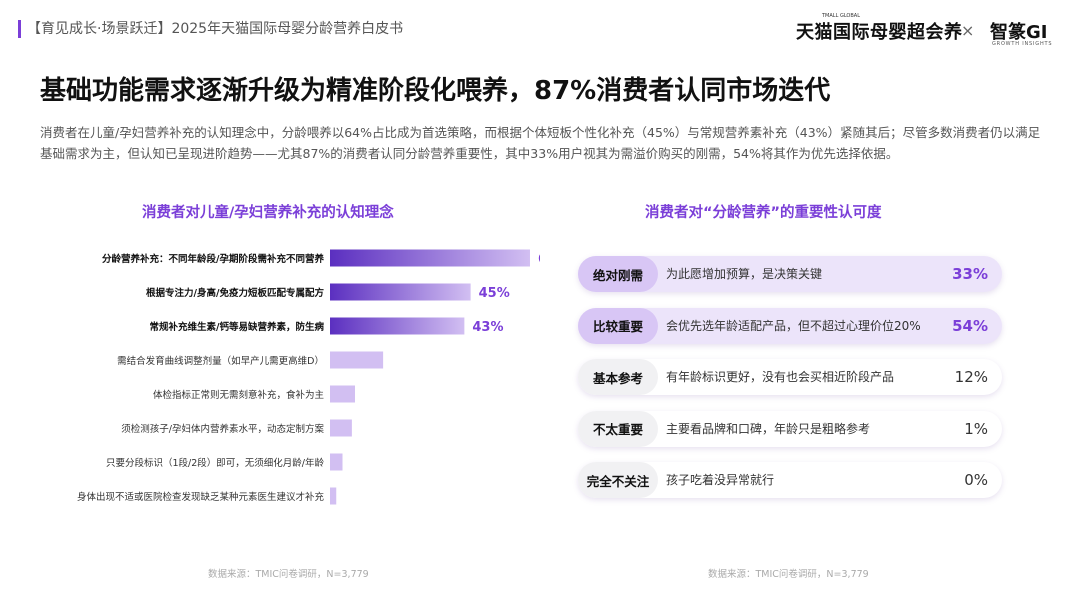 This screenshot has width=1080, height=608. Describe the element at coordinates (744, 274) in the screenshot. I see `importance-description: 为此愿增加预算，是决策关键` at that location.